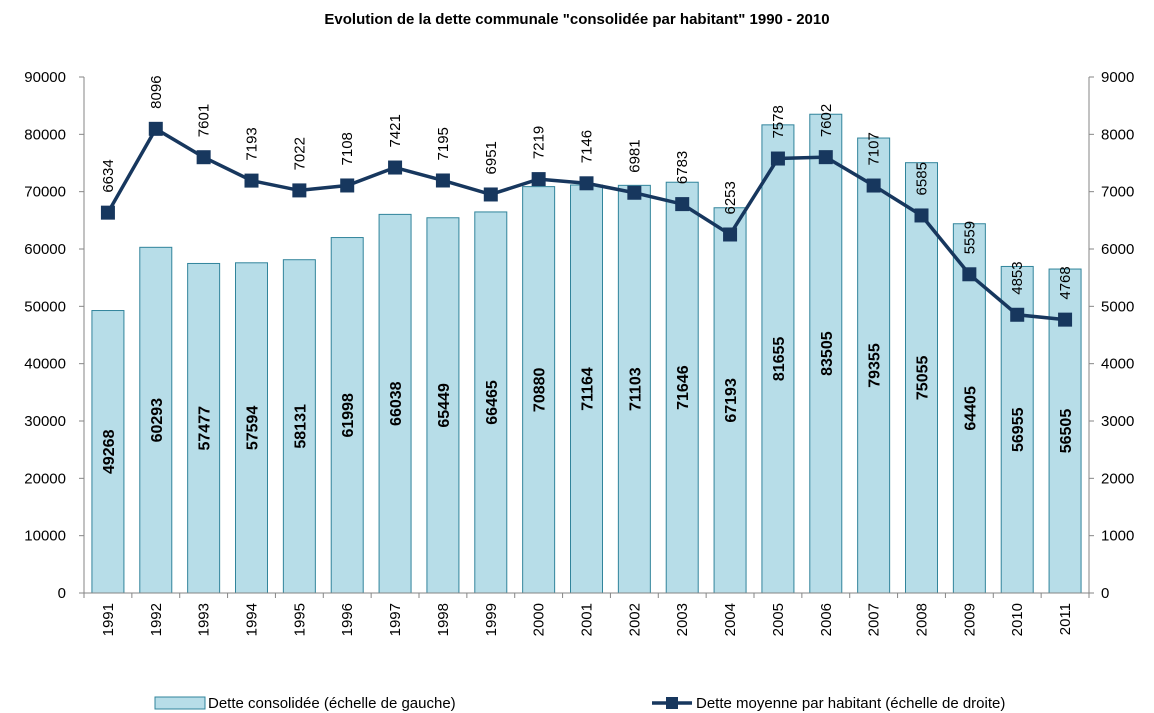 This screenshot has width=1154, height=713. I want to click on line-value-label: 6585, so click(922, 178).